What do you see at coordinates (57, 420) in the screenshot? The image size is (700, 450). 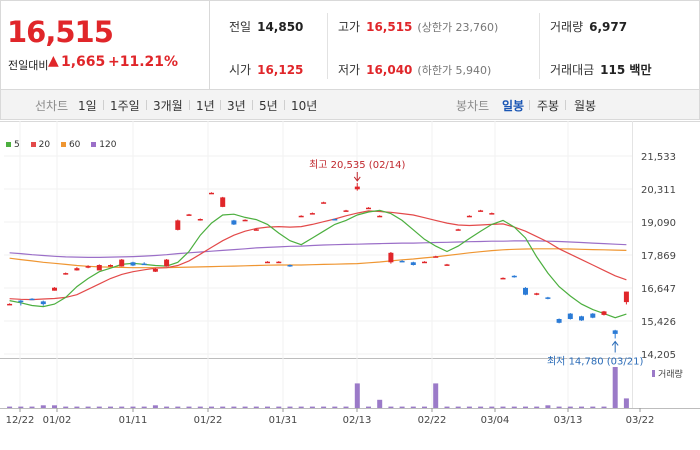 I see `x-tick-label: 01/02` at bounding box center [57, 420].